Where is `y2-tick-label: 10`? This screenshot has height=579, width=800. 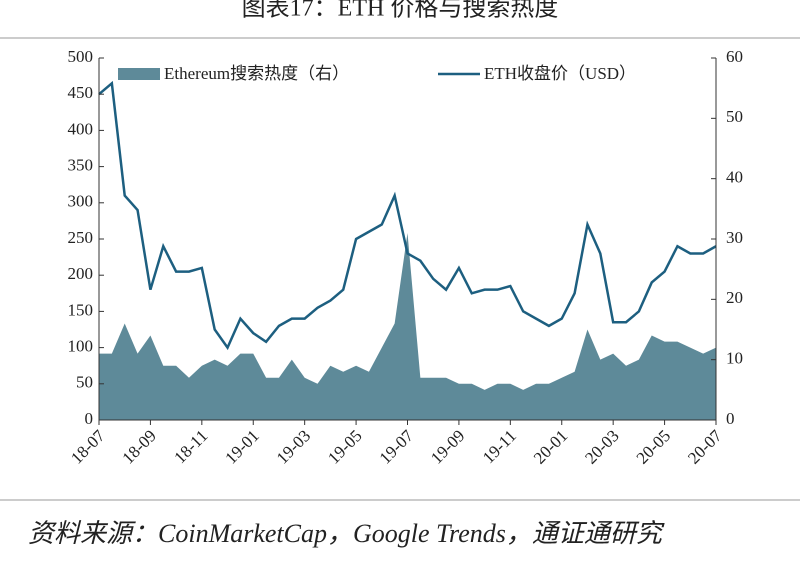 y2-tick-label: 10 is located at coordinates (734, 358).